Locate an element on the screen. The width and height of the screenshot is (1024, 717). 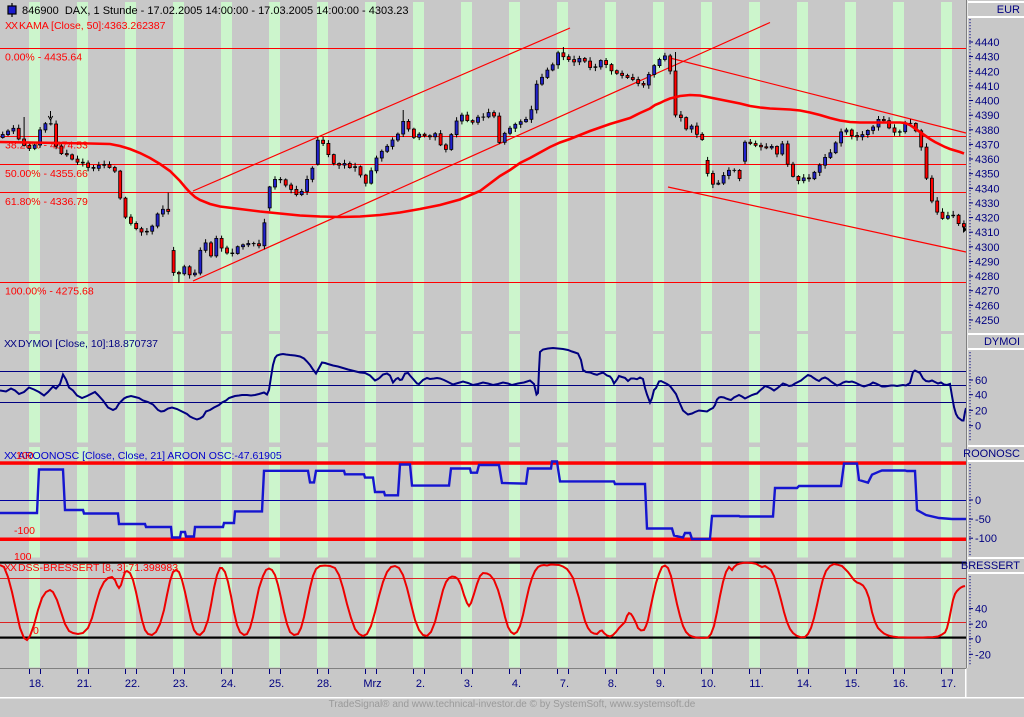
svg-text:XX DSS-BRESSERT [8, 3]:71.3989: XX DSS-BRESSERT [8, 3]:71.398983 is located at coordinates (91, 568).